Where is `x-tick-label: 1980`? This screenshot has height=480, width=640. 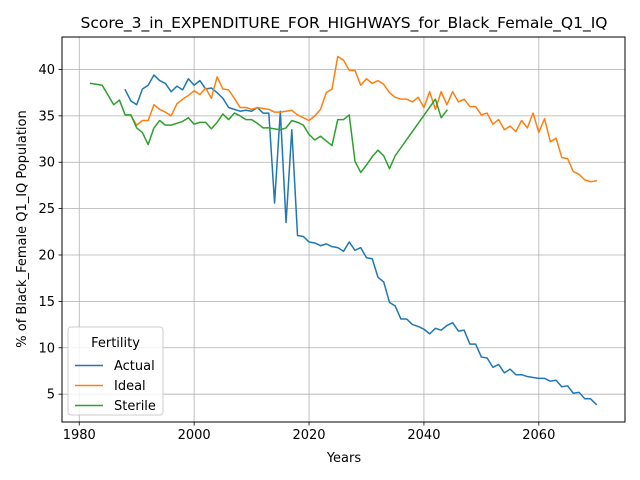
x-tick-label: 1980 is located at coordinates (79, 435).